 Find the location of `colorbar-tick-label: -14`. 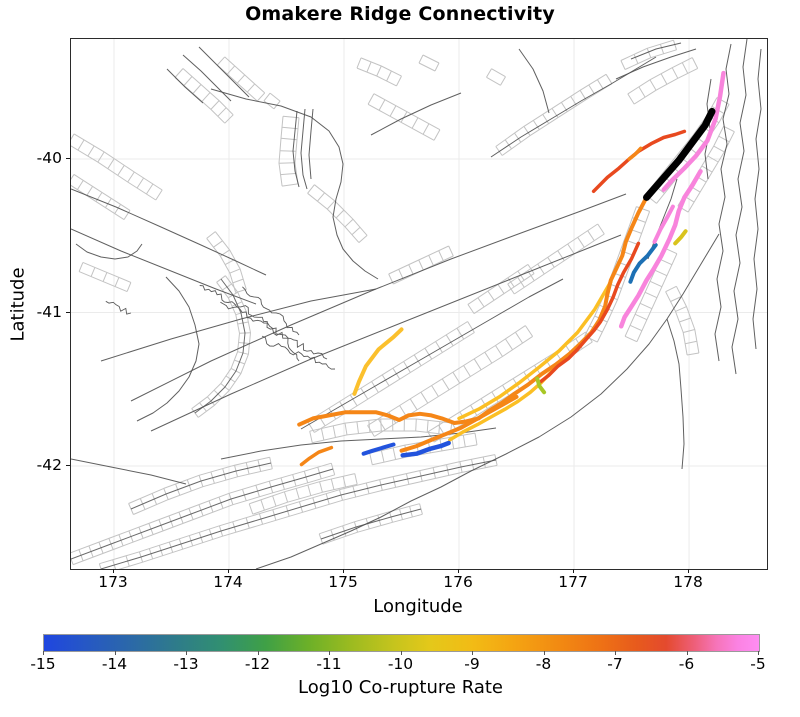

colorbar-tick-label: -14 is located at coordinates (114, 664).